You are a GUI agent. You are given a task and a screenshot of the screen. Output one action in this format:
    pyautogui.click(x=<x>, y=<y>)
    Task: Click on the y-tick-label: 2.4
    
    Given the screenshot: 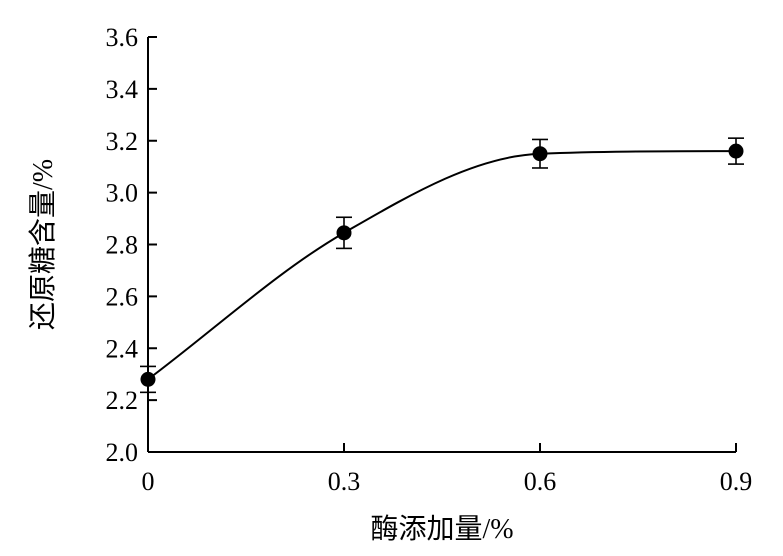 What is the action you would take?
    pyautogui.click(x=122, y=348)
    